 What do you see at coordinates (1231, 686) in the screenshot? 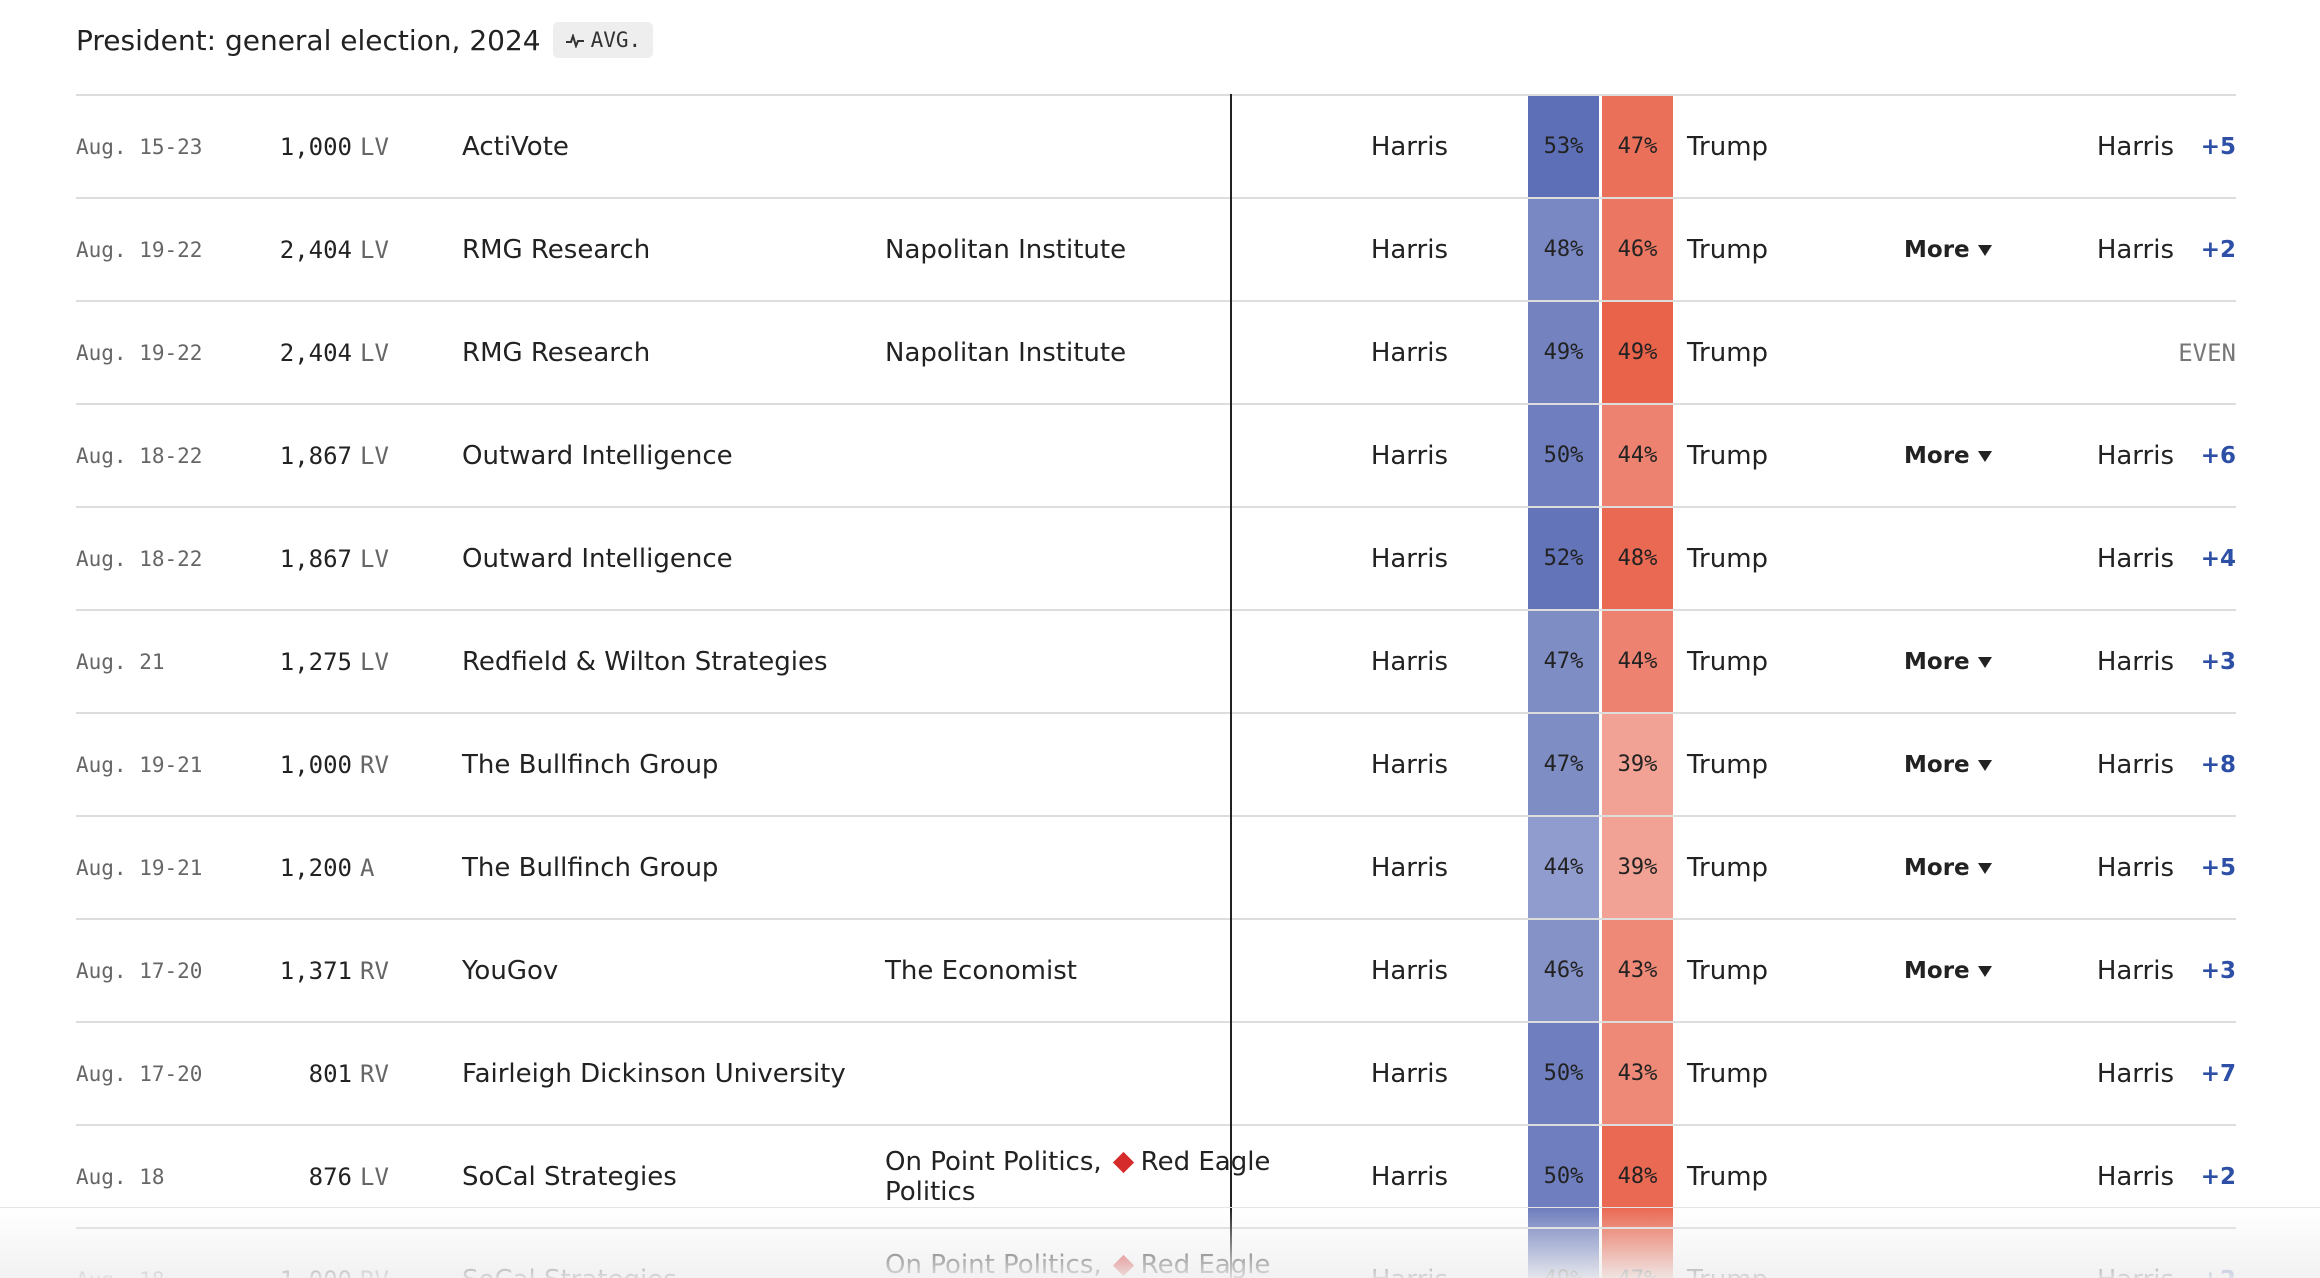
I see `divider` at bounding box center [1231, 686].